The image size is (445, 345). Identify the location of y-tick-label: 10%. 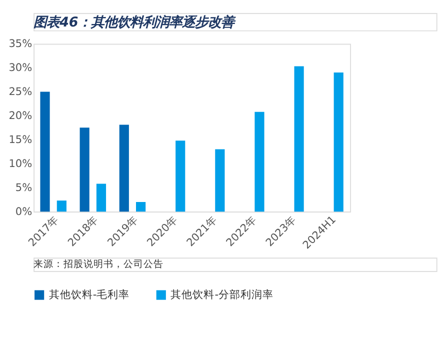
(20, 164).